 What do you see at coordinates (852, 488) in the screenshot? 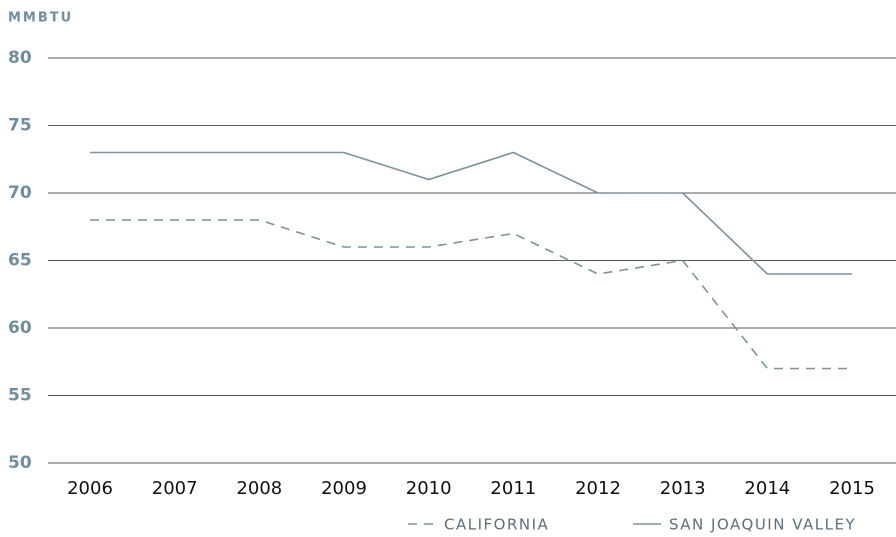
I see `x-tick-label: 2015` at bounding box center [852, 488].